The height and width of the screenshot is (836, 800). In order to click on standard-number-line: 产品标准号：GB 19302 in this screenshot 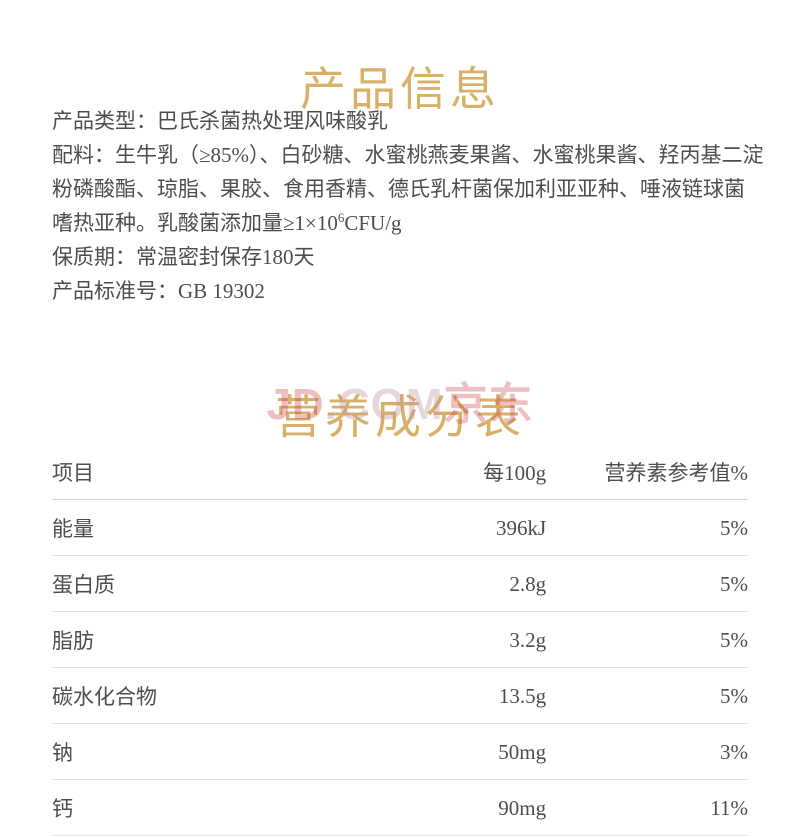, I will do `click(408, 291)`.